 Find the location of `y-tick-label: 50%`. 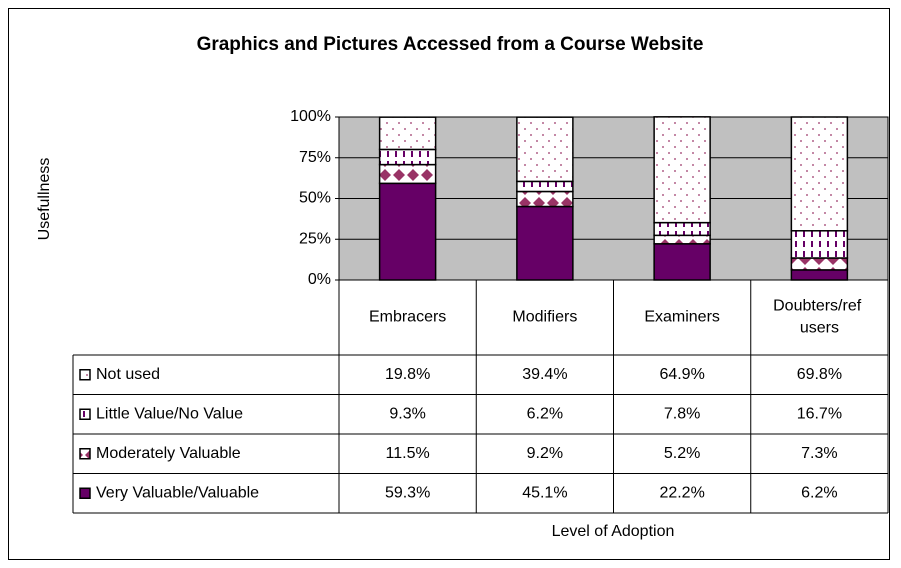

y-tick-label: 50% is located at coordinates (315, 198).